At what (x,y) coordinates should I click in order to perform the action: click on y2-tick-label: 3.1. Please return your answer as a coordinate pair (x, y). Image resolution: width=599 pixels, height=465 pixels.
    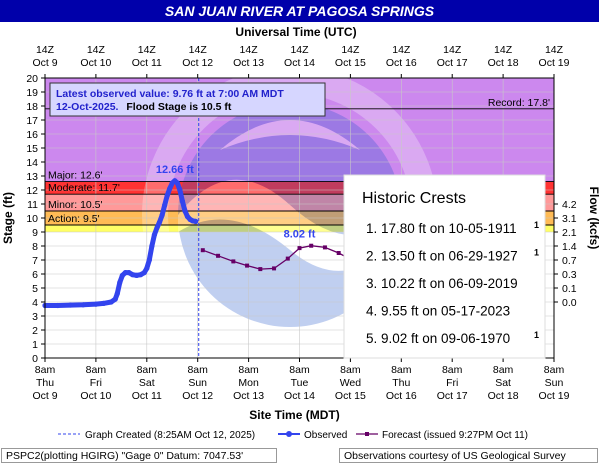
    Looking at the image, I should click on (569, 219).